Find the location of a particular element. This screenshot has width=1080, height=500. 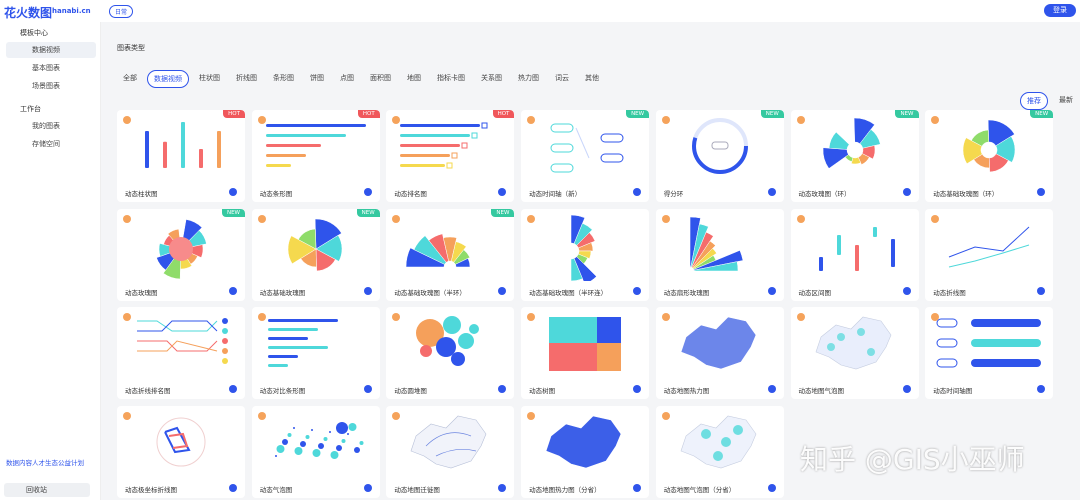

template-card: 动态折线图 is located at coordinates (989, 254).